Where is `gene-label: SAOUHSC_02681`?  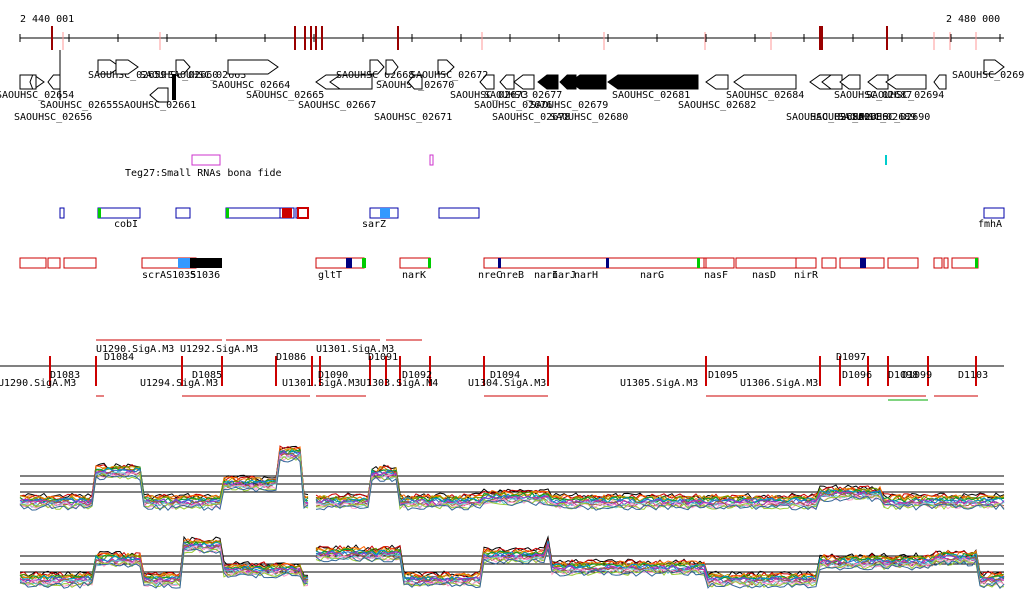 gene-label: SAOUHSC_02681 is located at coordinates (651, 95).